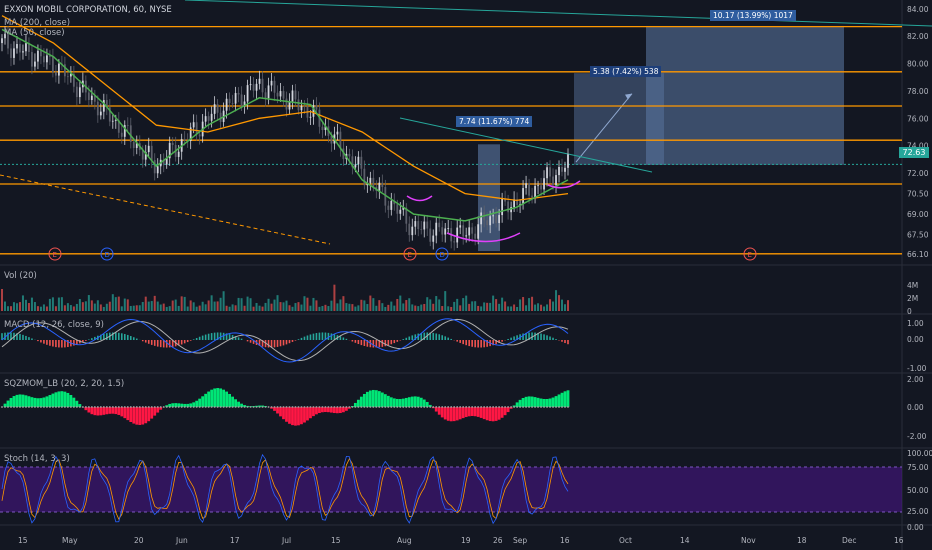 Image resolution: width=932 pixels, height=550 pixels. I want to click on sqzmom-pane-label: SQZMOM_LB (20, 2, 20, 1.5), so click(64, 384).